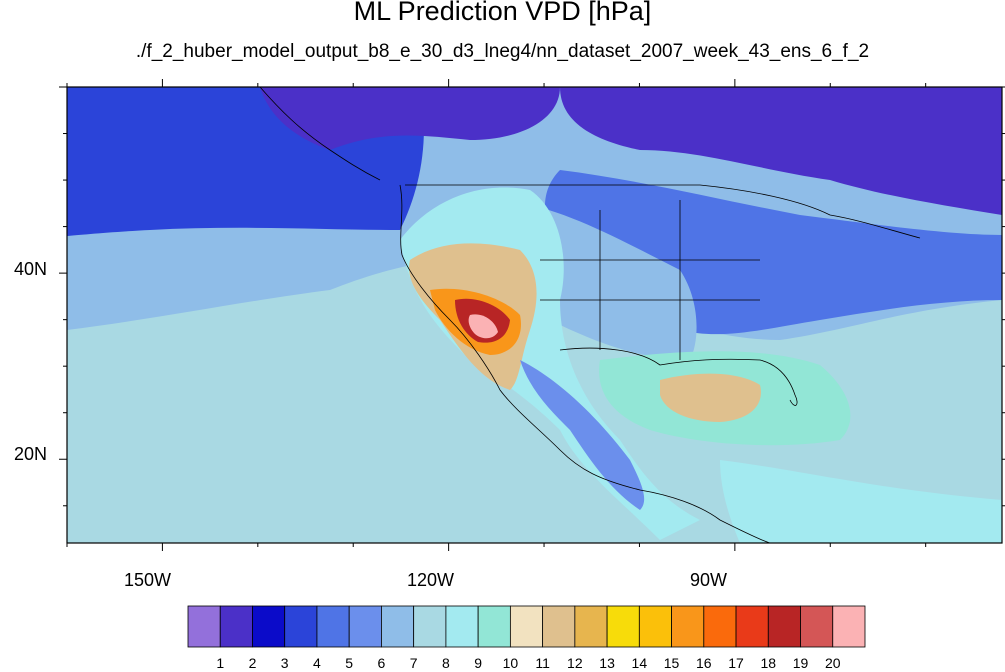 The image size is (1005, 672). I want to click on colorbar-label: 1, so click(220, 663).